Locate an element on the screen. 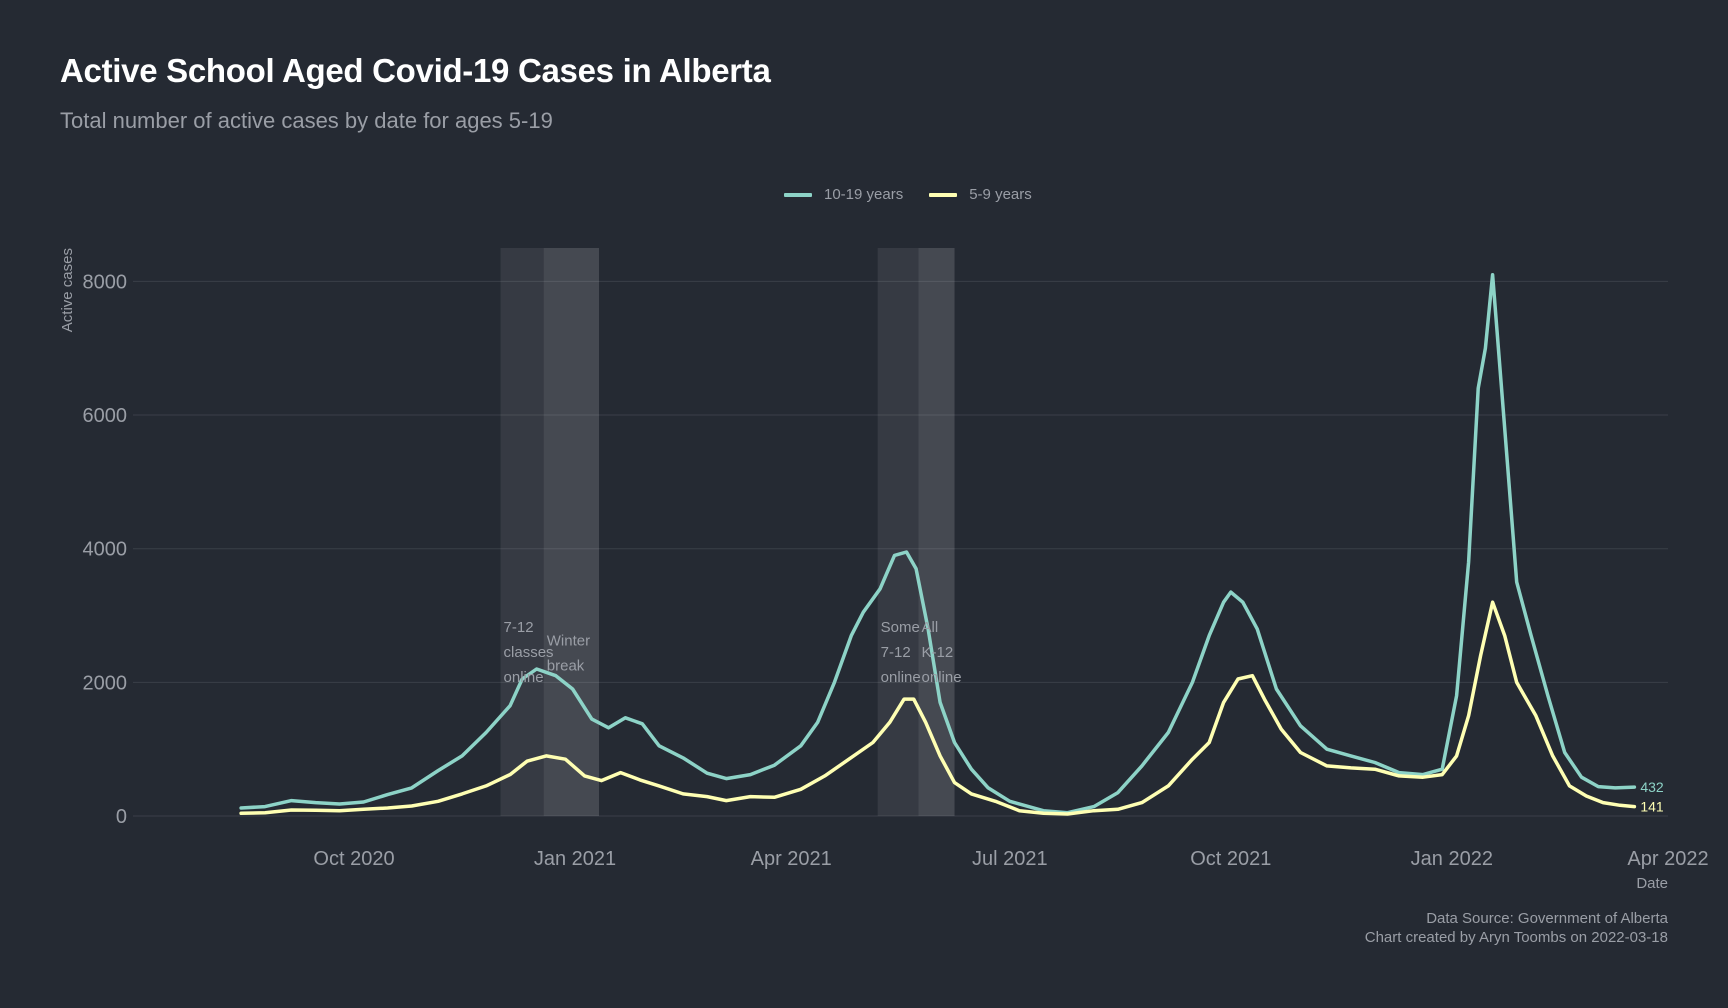 The width and height of the screenshot is (1728, 1008). annotation-label: 7-12 classes online is located at coordinates (529, 652).